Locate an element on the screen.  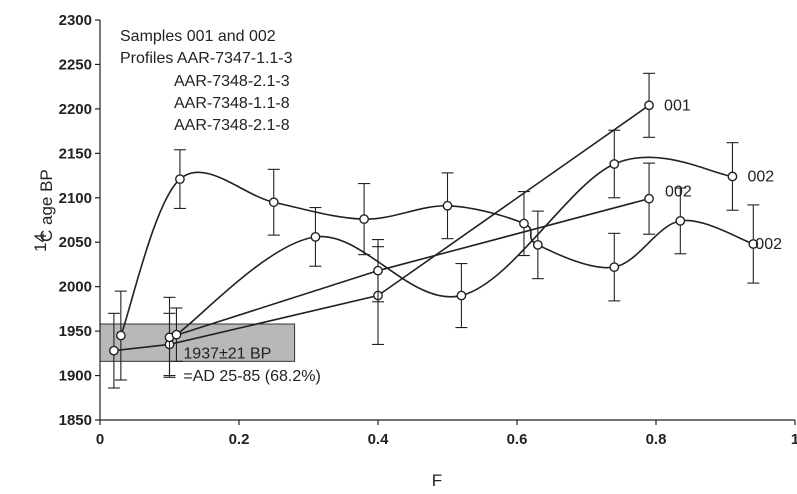
x-tick-label: 1 is located at coordinates (794, 439).